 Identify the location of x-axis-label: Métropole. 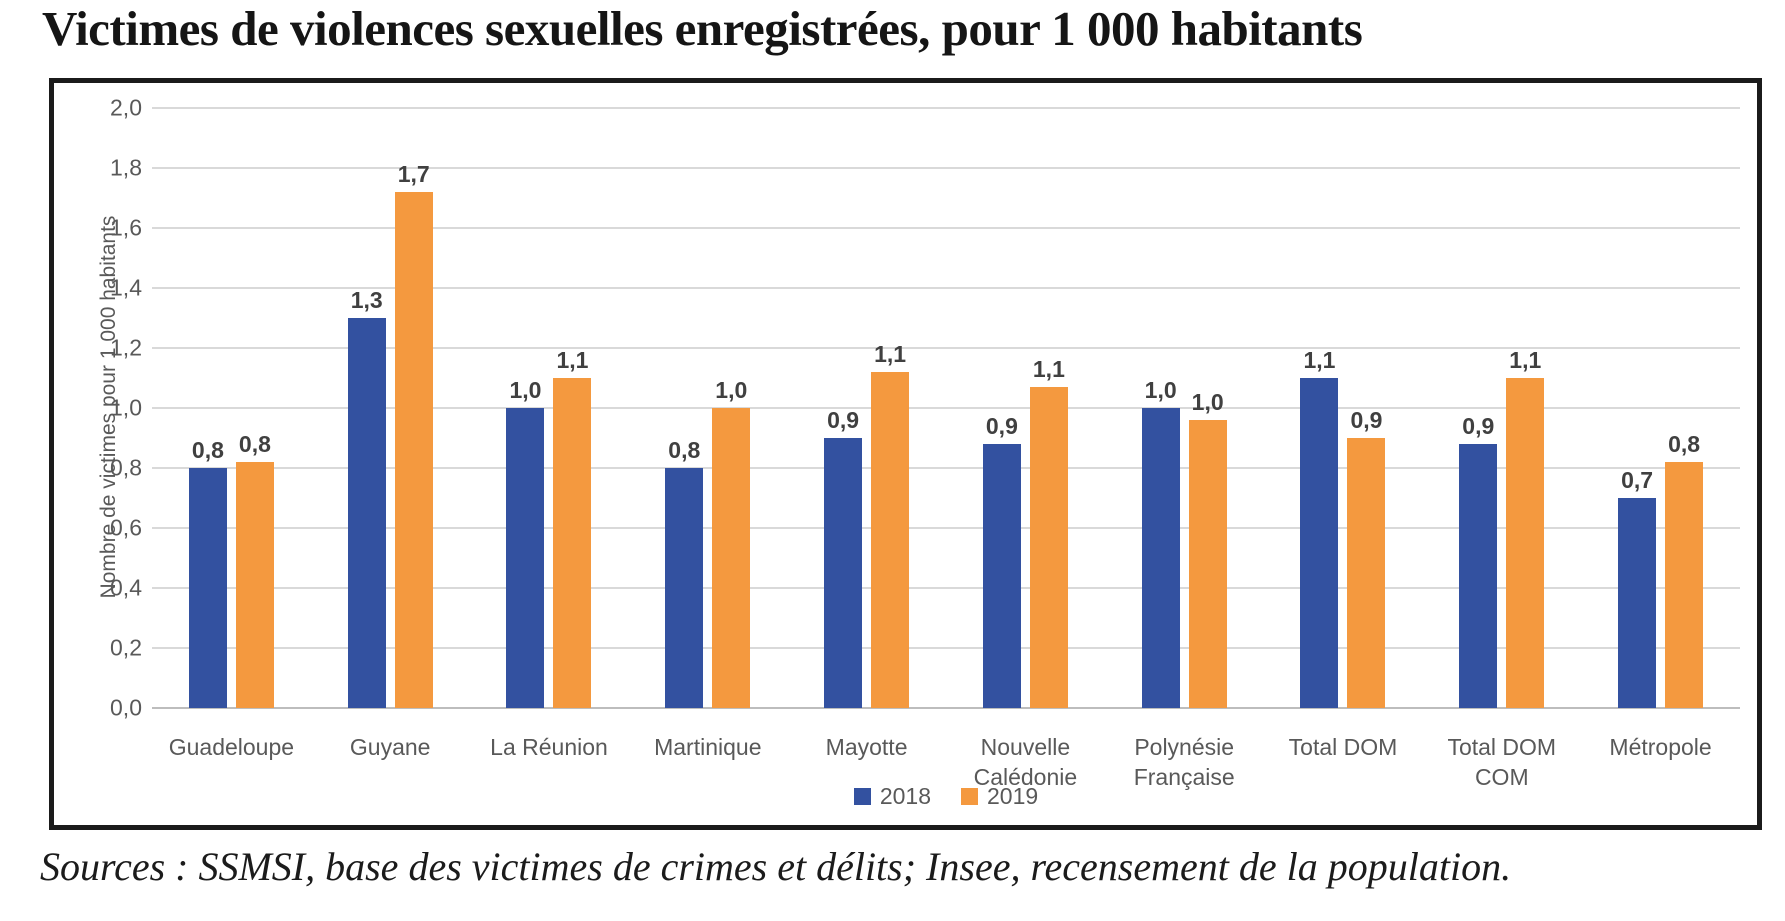
(1660, 747).